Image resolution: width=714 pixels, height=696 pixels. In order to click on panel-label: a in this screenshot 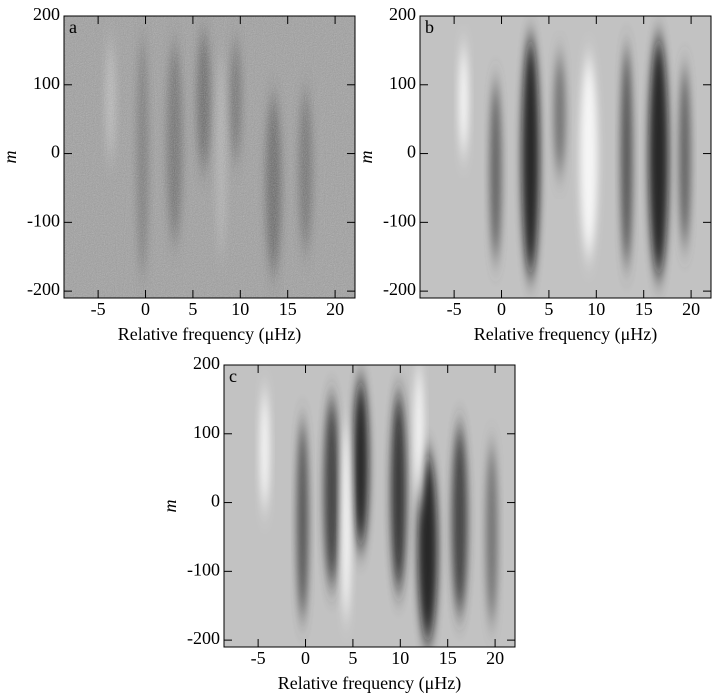, I will do `click(73, 27)`.